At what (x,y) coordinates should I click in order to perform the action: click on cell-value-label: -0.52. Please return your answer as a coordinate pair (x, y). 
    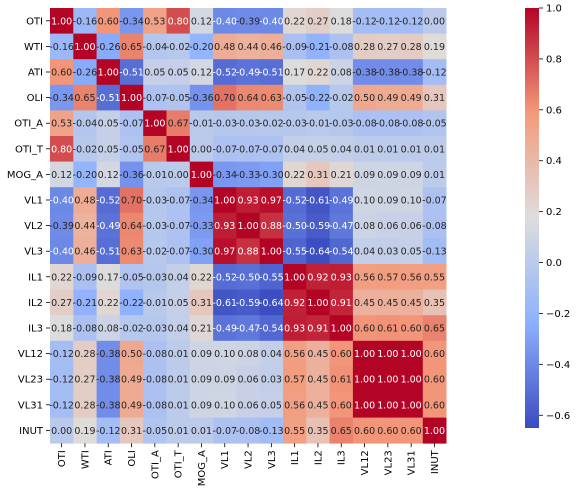
    Looking at the image, I should click on (294, 201).